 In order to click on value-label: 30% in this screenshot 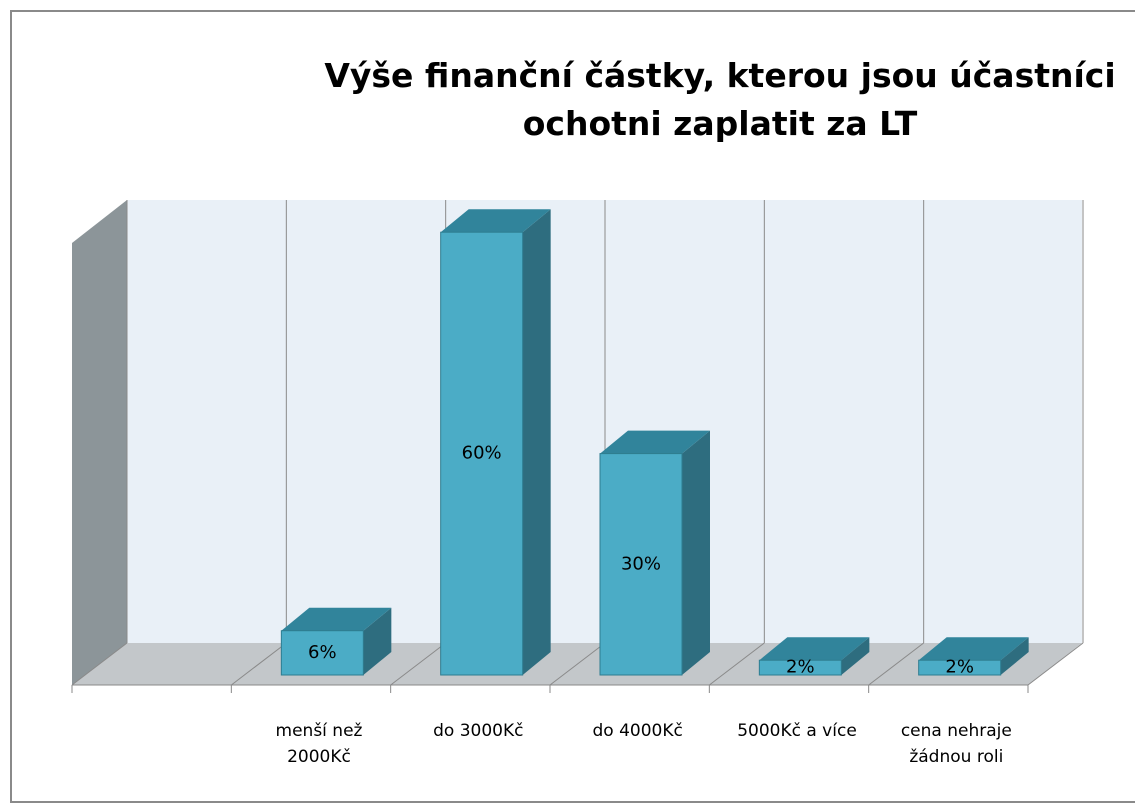, I will do `click(641, 563)`.